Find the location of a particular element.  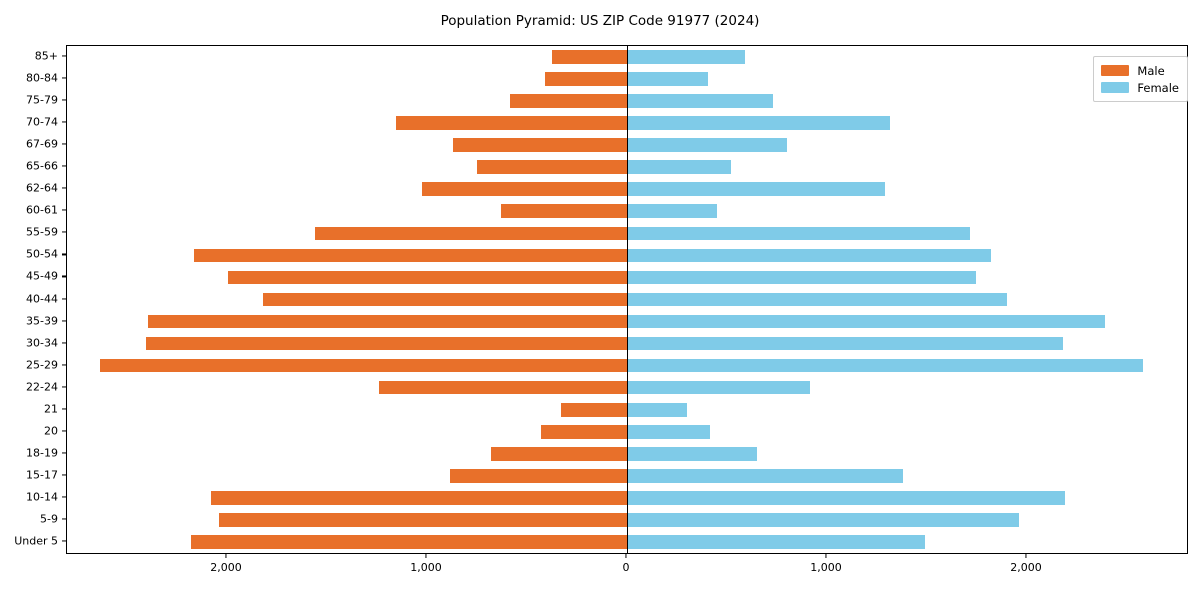

y-axis-tick-label: 65-66 is located at coordinates (42, 166).